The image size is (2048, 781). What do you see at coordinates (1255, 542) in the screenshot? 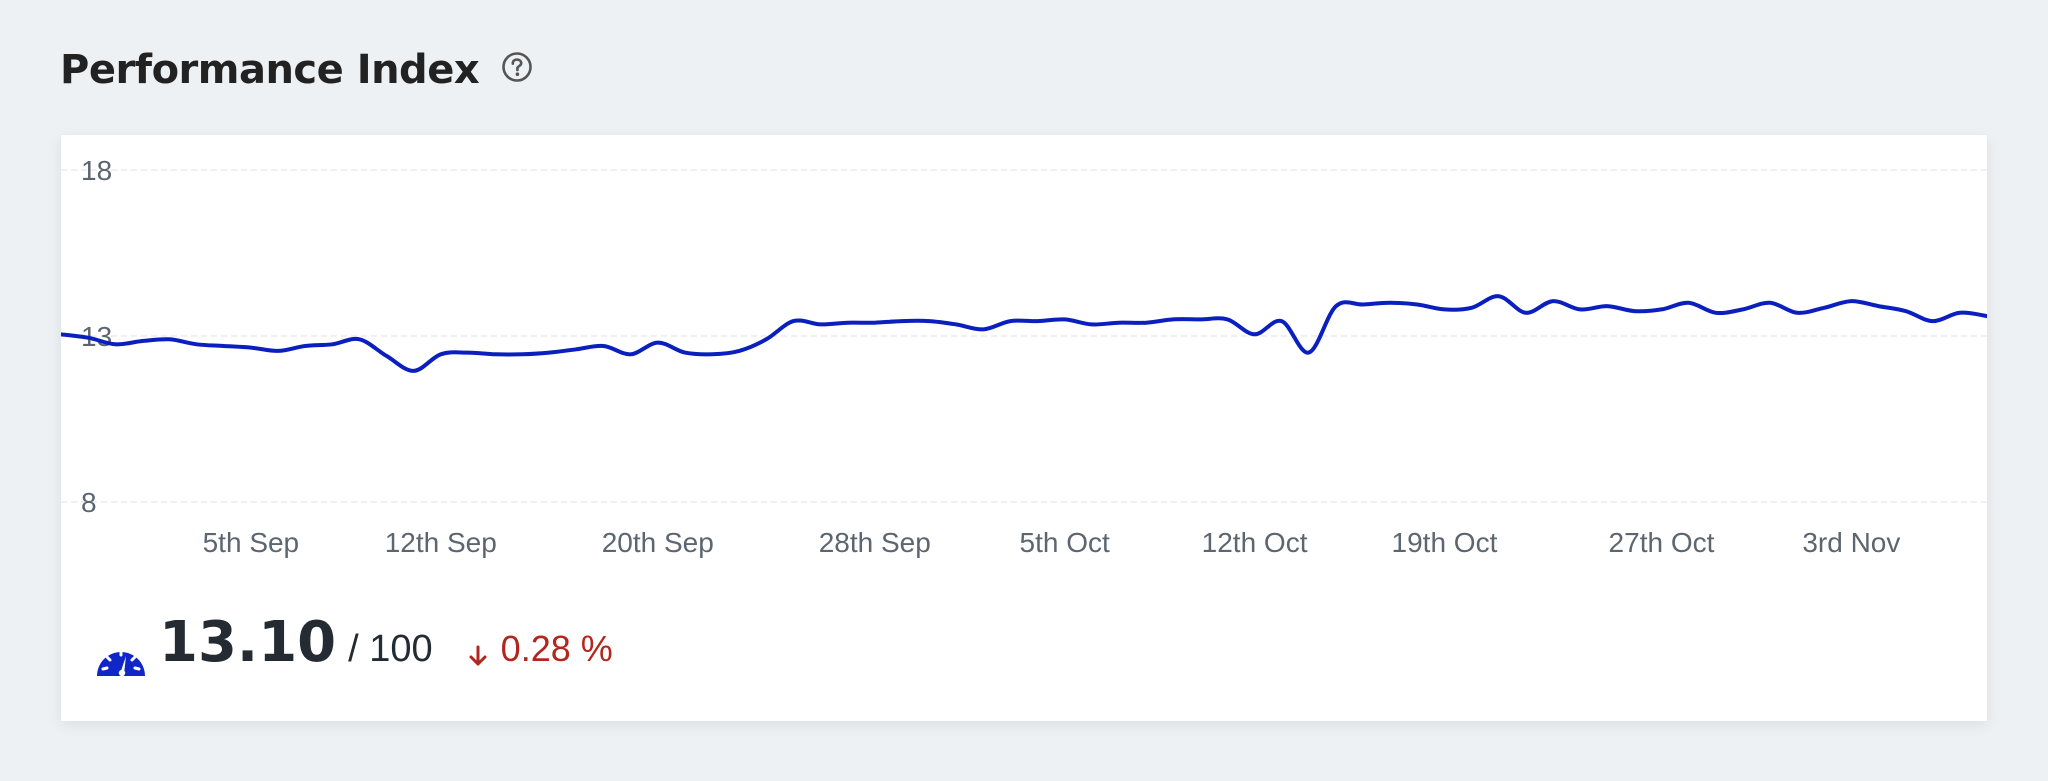
I see `x-tick-label: 12th Oct` at bounding box center [1255, 542].